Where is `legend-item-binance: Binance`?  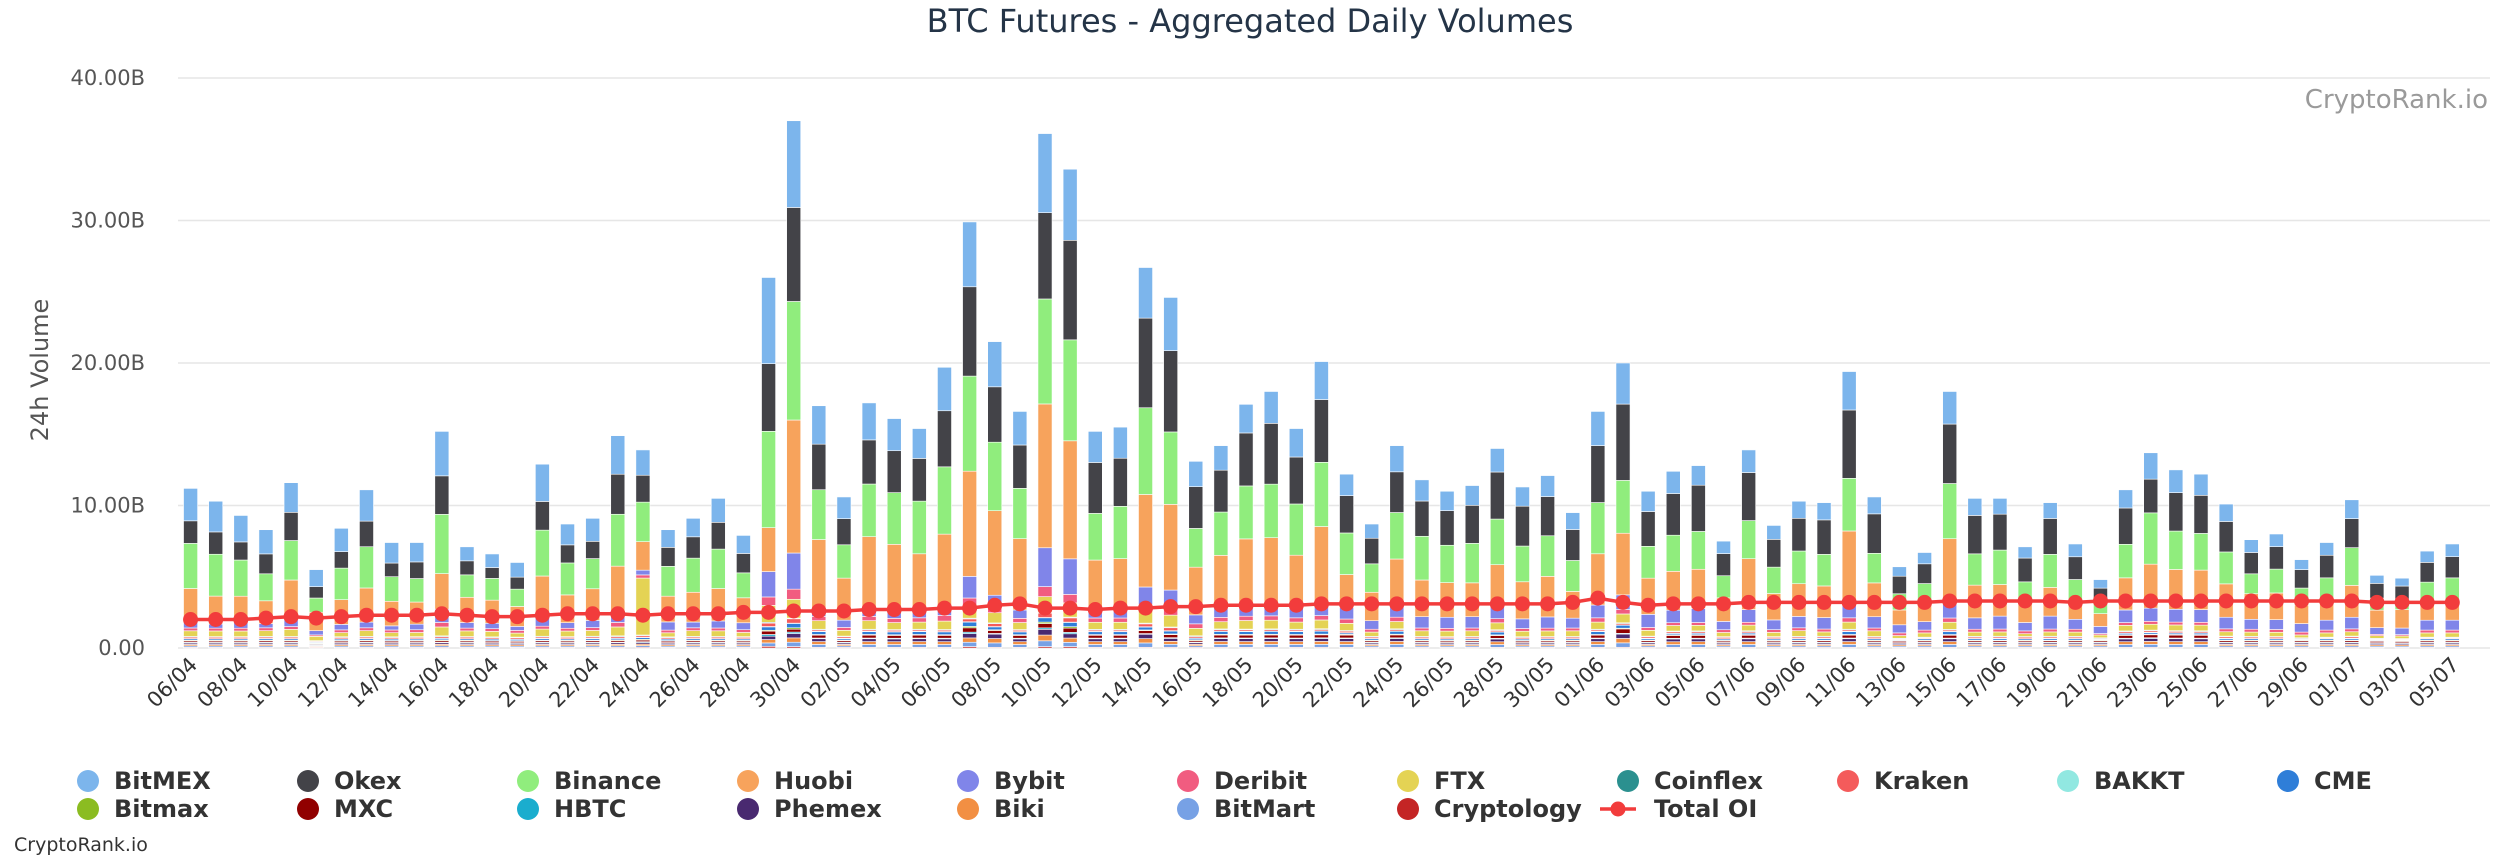
legend-item-binance: Binance is located at coordinates (589, 781).